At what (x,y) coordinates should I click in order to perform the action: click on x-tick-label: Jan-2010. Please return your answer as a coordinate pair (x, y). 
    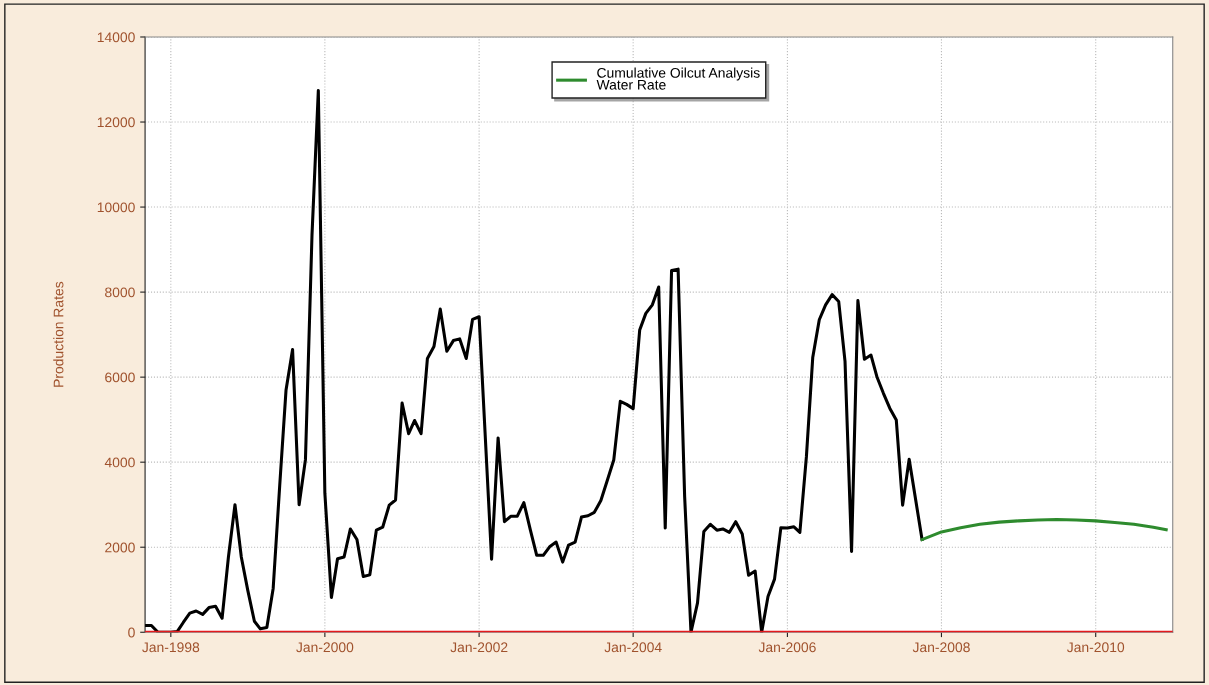
    Looking at the image, I should click on (1095, 647).